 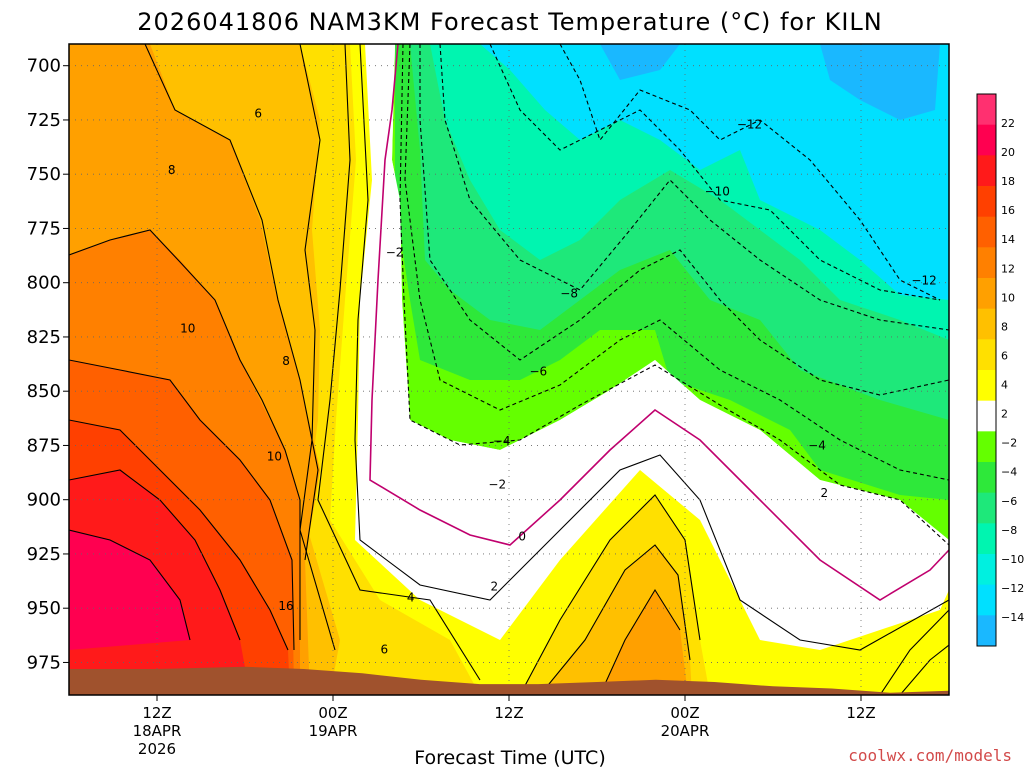 I want to click on pressure-tick-label: 850, so click(x=44, y=391).